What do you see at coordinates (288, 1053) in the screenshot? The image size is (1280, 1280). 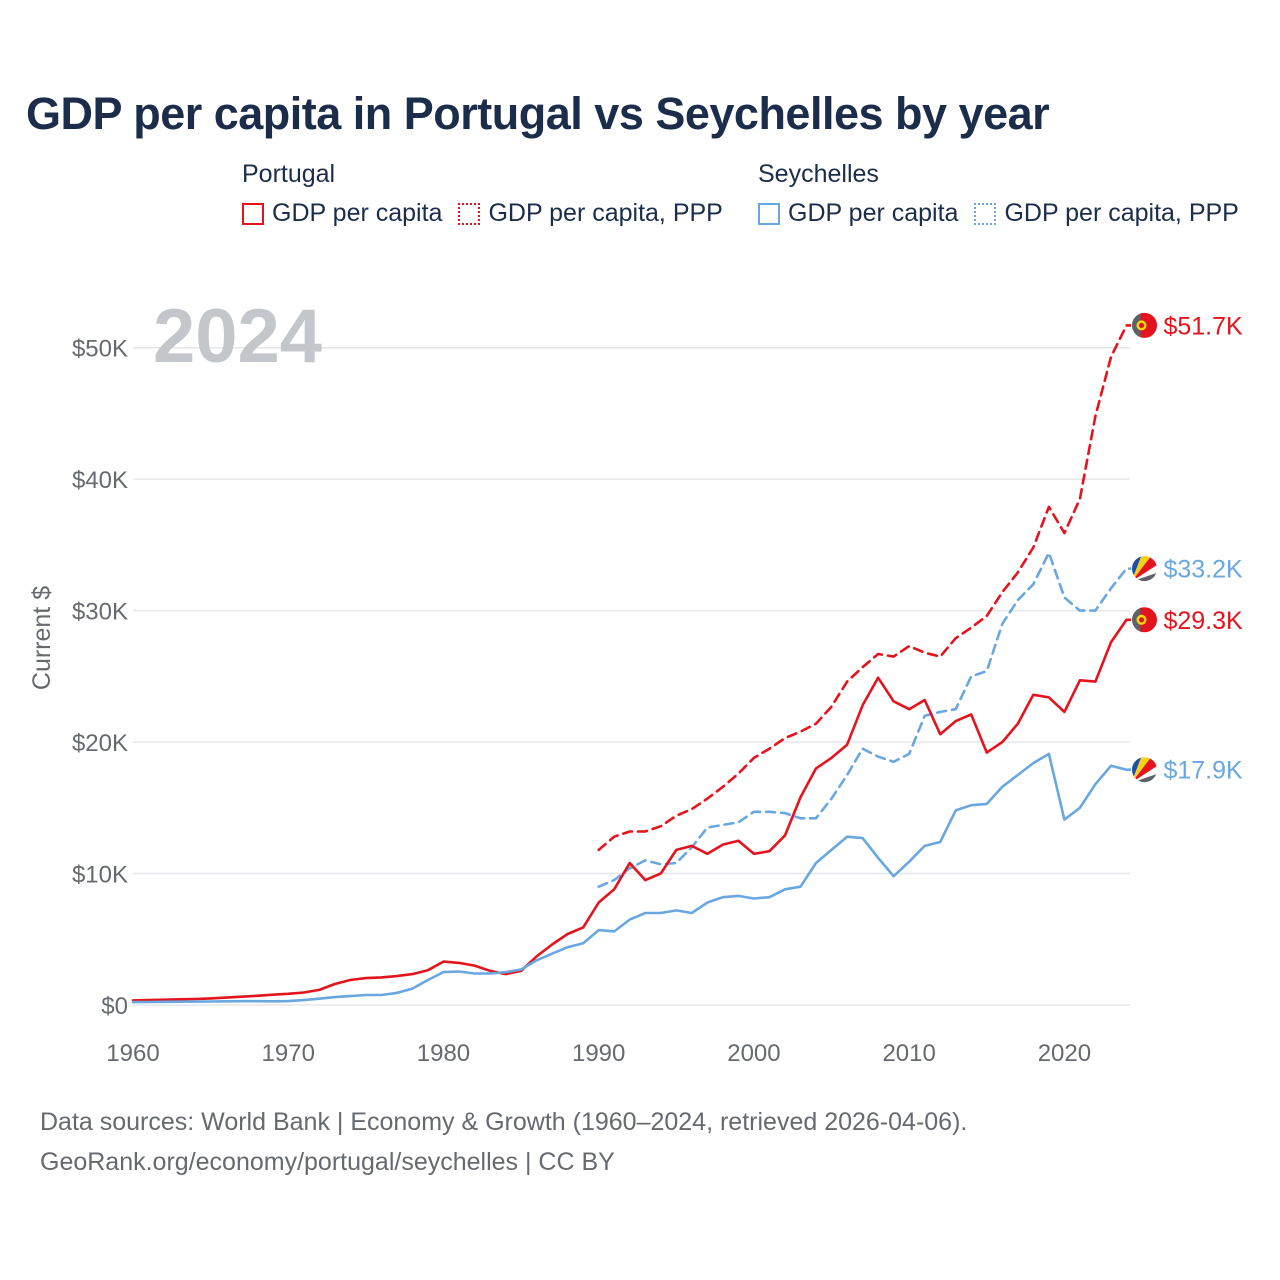 I see `x-tick-label: 1970` at bounding box center [288, 1053].